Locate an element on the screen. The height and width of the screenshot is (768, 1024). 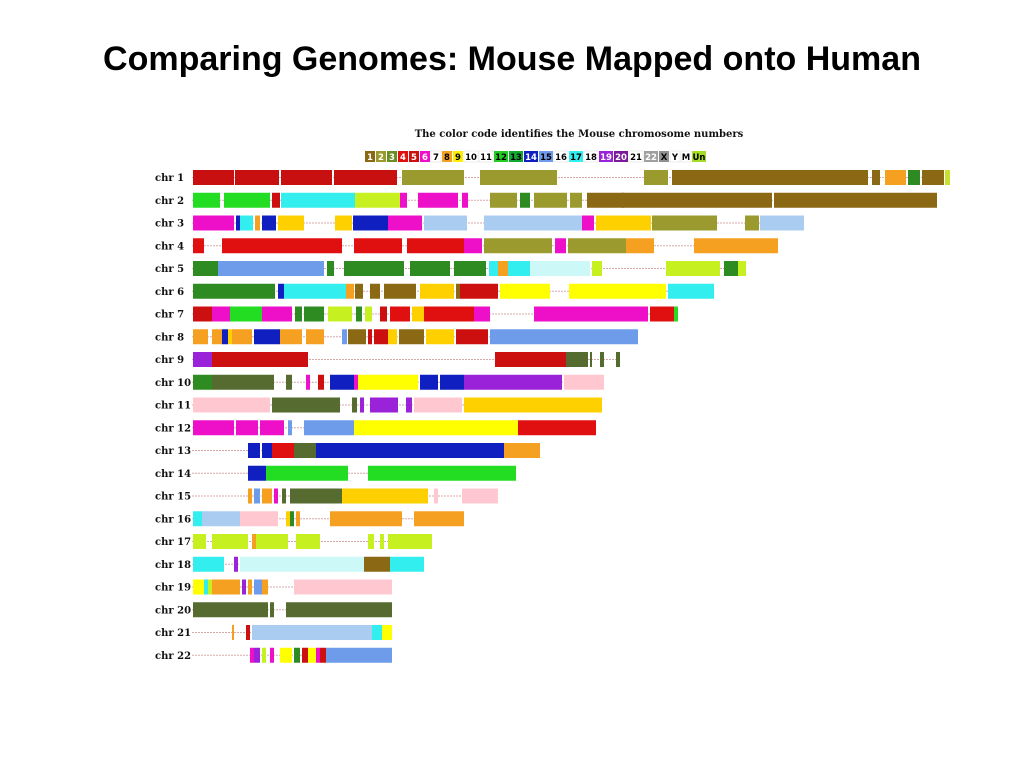
legend-label: Y is located at coordinates (675, 158).